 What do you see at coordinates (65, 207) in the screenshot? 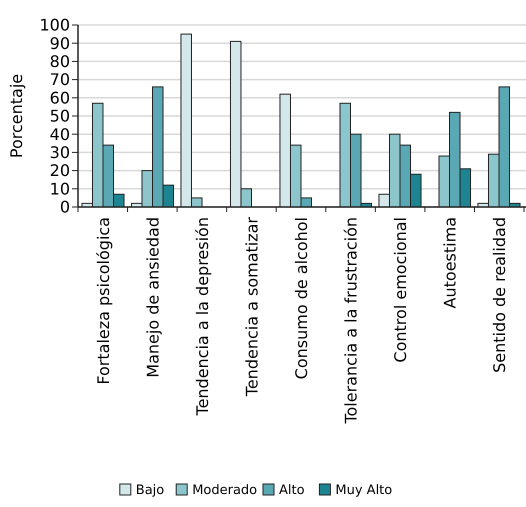
I see `y-tick-label: 0` at bounding box center [65, 207].